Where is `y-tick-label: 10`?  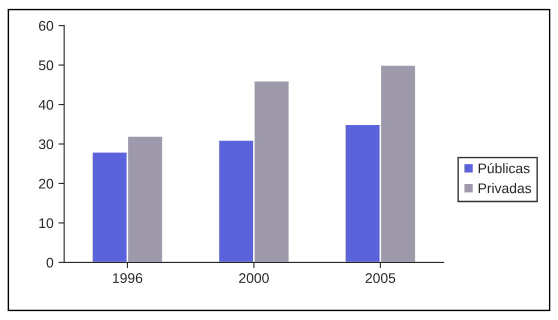
y-tick-label: 10 is located at coordinates (46, 223).